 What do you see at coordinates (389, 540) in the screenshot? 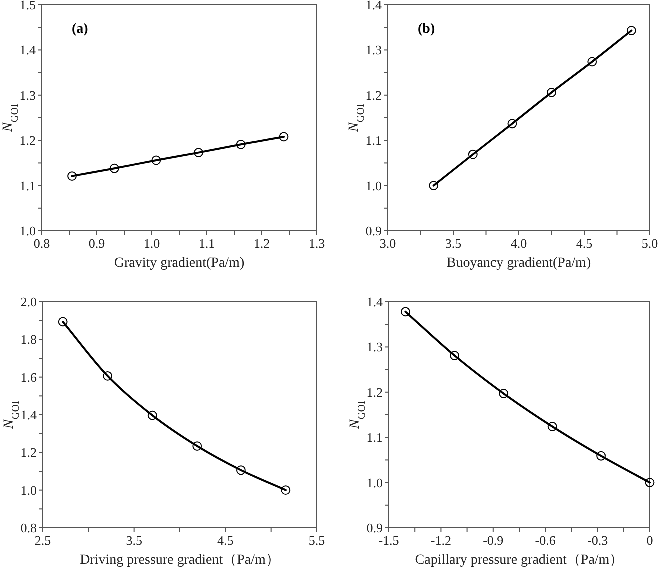
I see `x-tick-label: -1.5` at bounding box center [389, 540].